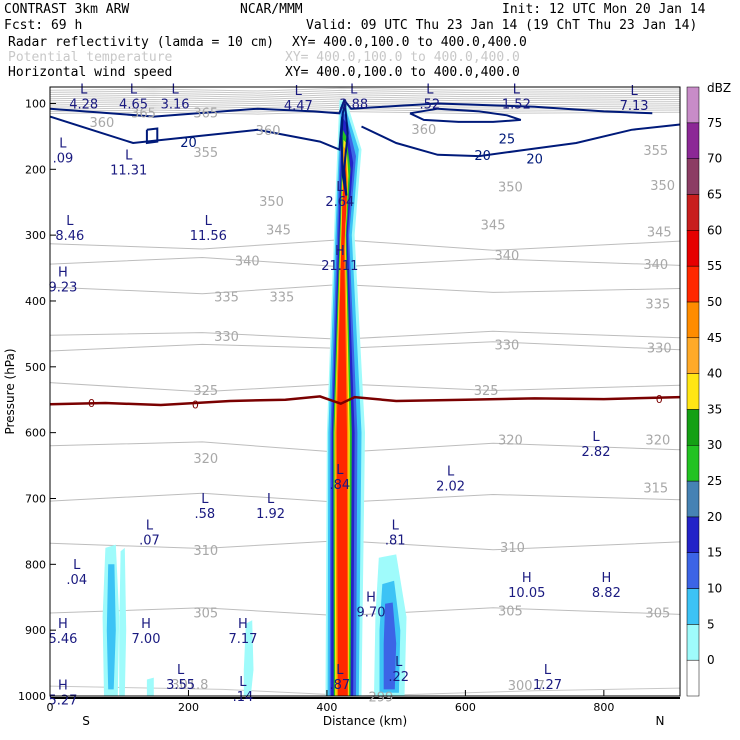 This screenshot has width=740, height=740. What do you see at coordinates (205, 551) in the screenshot?
I see `theta-label: 310` at bounding box center [205, 551].